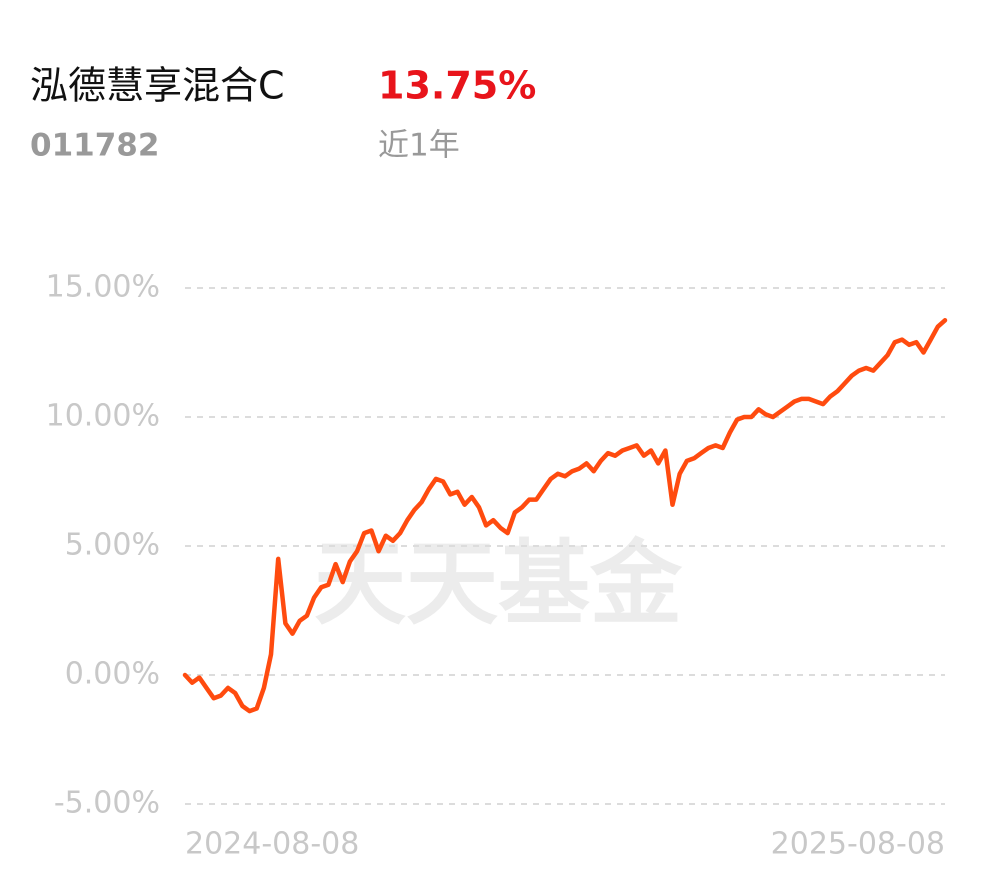 Image resolution: width=990 pixels, height=878 pixels. Describe the element at coordinates (419, 146) in the screenshot. I see `period: 近1年` at that location.